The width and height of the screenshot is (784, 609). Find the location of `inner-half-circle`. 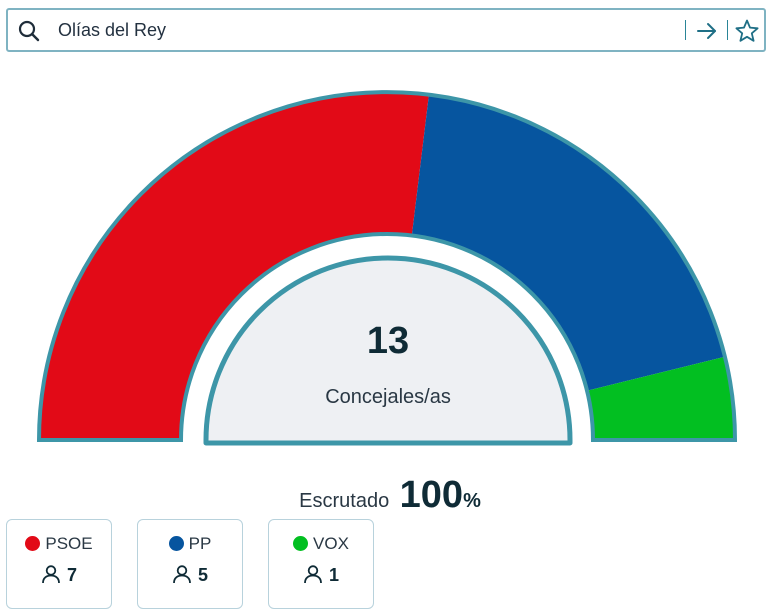

inner-half-circle is located at coordinates (388, 350).